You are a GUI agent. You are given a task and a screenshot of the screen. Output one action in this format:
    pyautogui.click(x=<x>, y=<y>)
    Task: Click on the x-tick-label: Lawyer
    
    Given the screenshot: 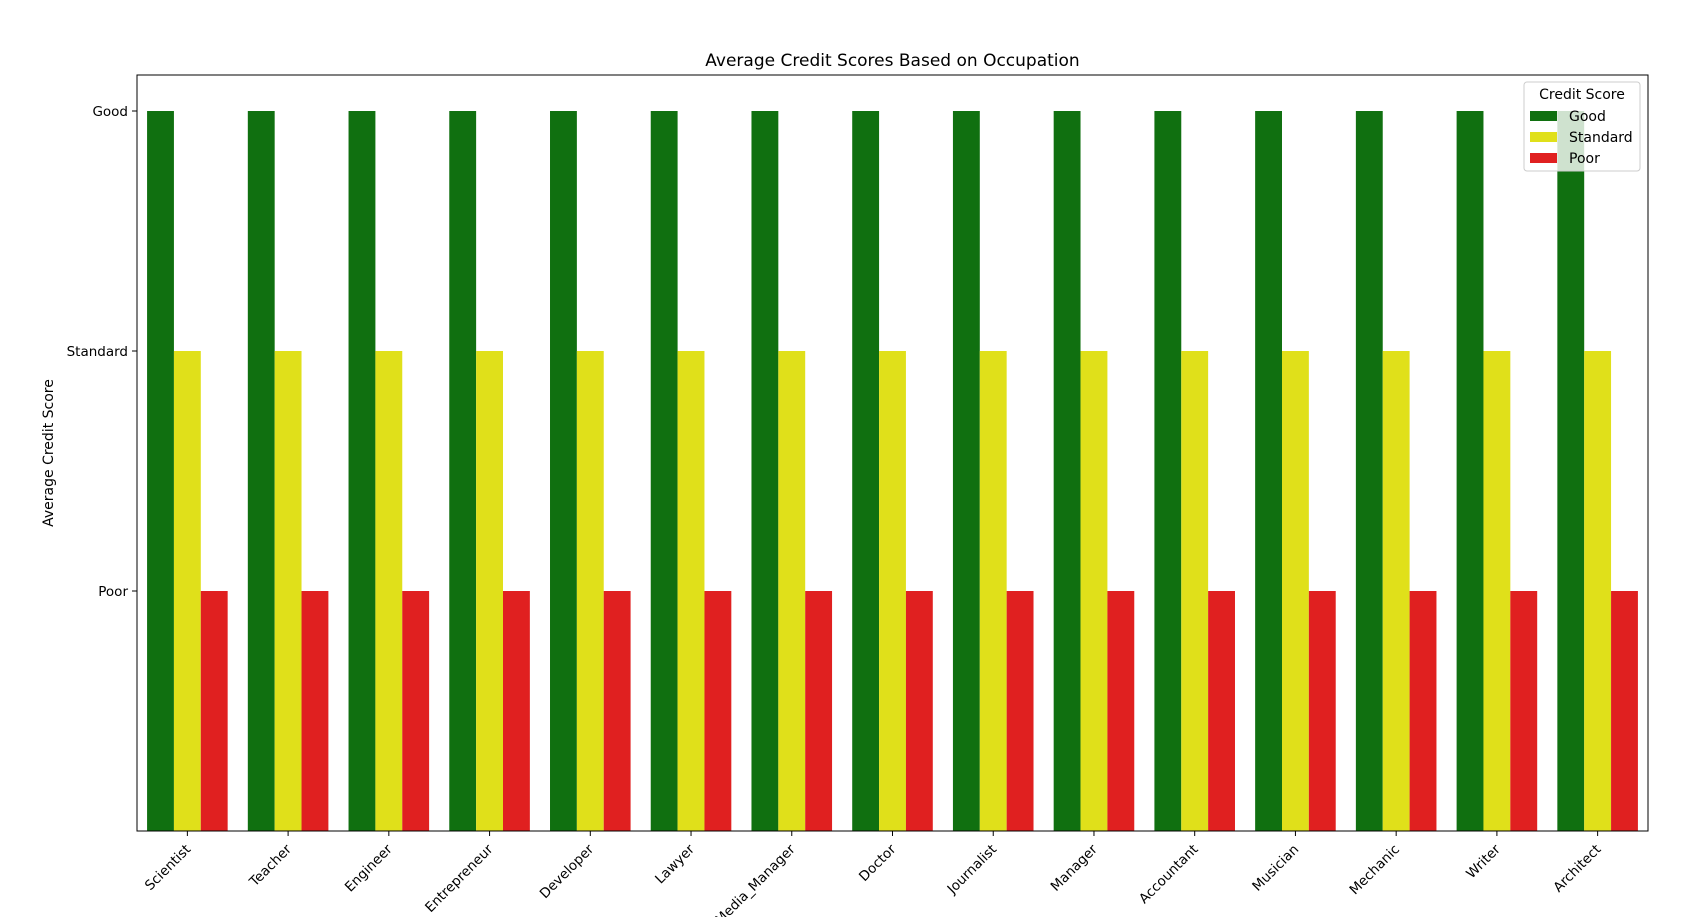 What is the action you would take?
    pyautogui.click(x=675, y=864)
    